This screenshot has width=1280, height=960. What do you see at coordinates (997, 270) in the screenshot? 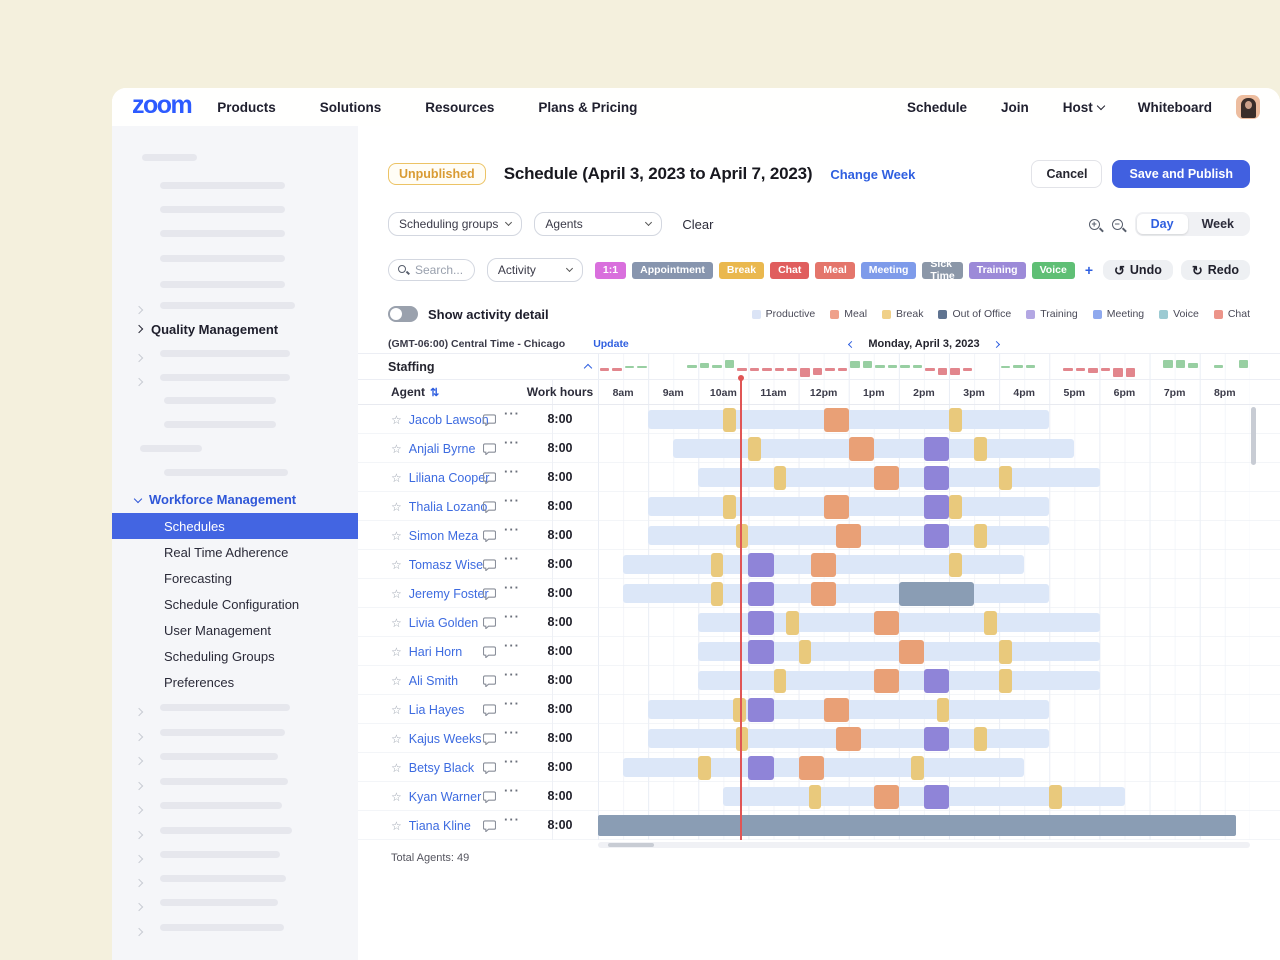
I see `activity-chip-training: Training` at bounding box center [997, 270].